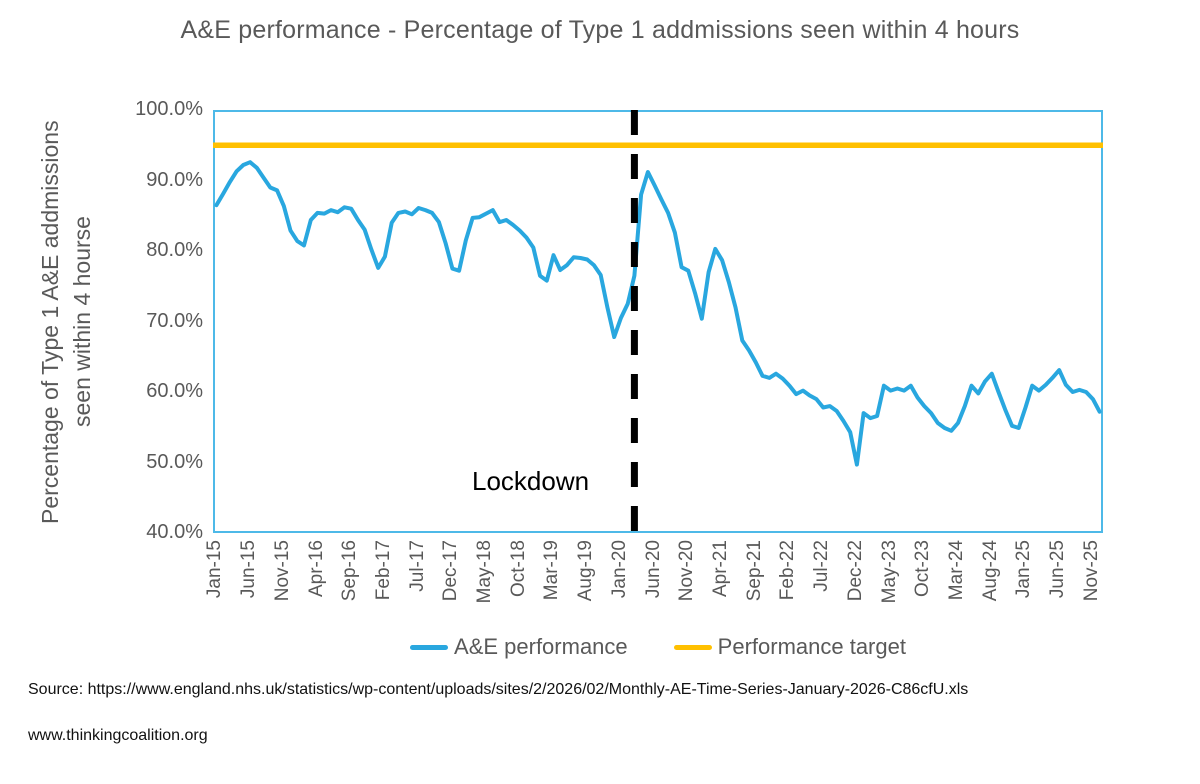  Describe the element at coordinates (552, 570) in the screenshot. I see `x-tick-label: Mar-19` at that location.